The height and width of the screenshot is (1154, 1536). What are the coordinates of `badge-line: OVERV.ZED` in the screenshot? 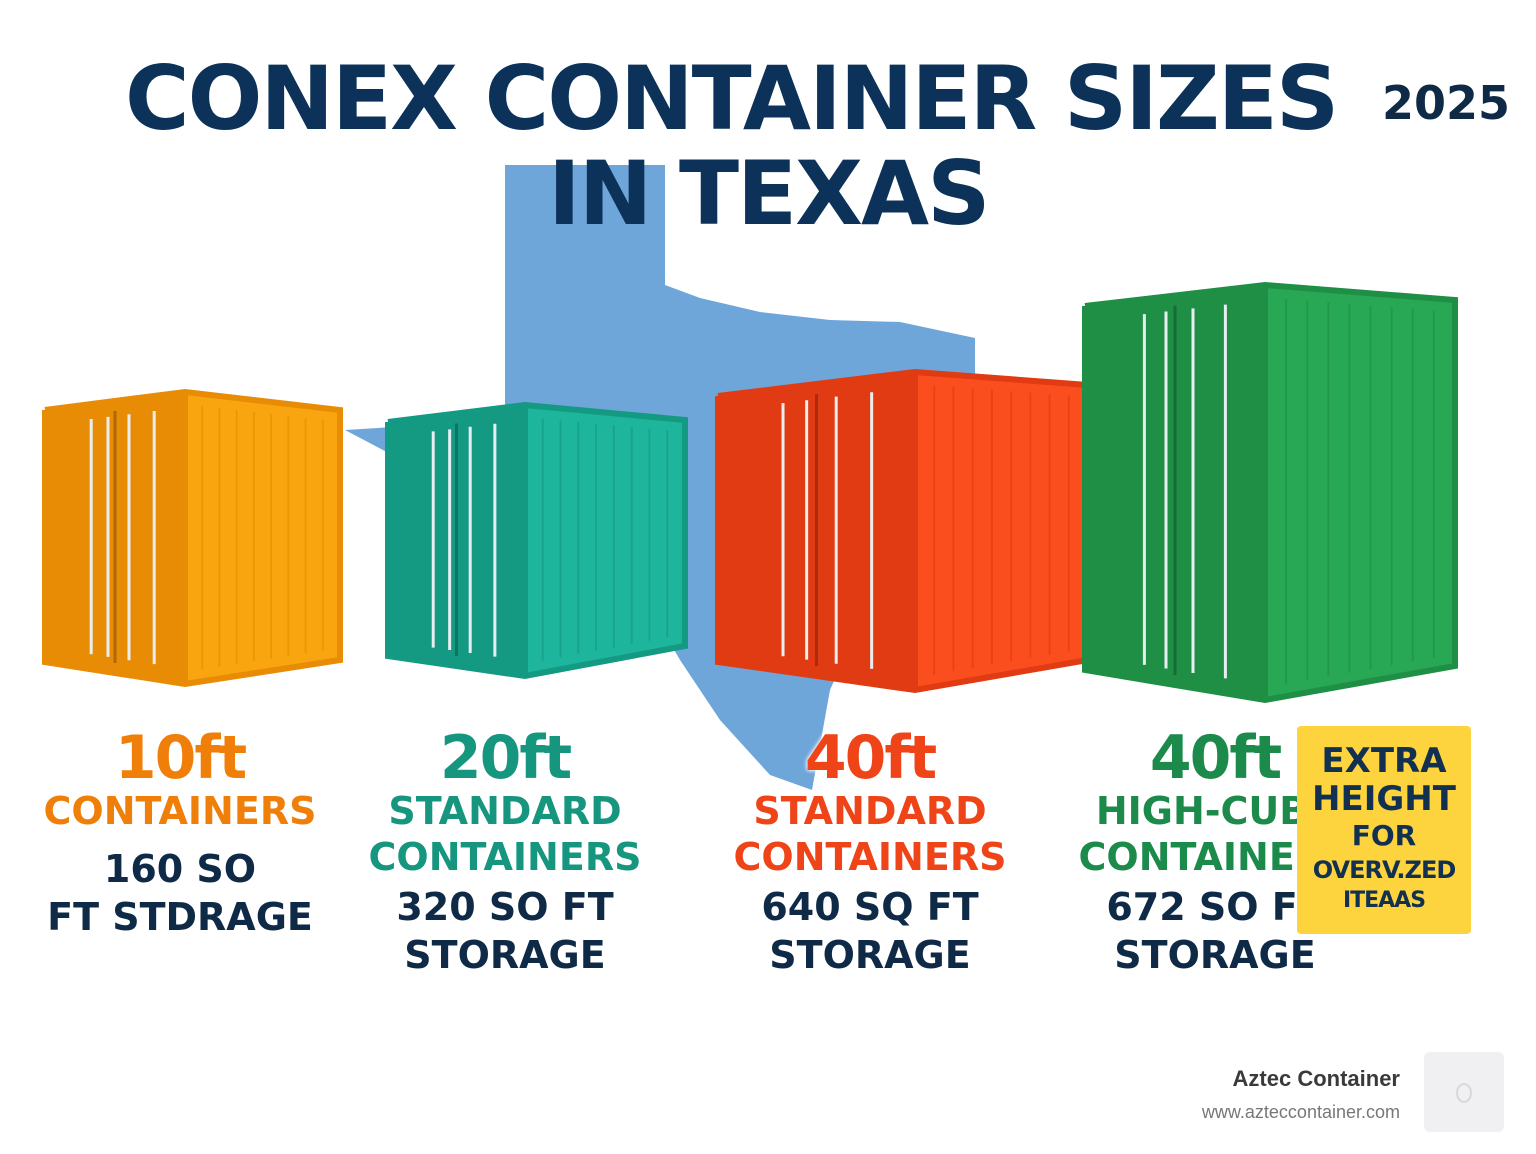 It's located at (1384, 870).